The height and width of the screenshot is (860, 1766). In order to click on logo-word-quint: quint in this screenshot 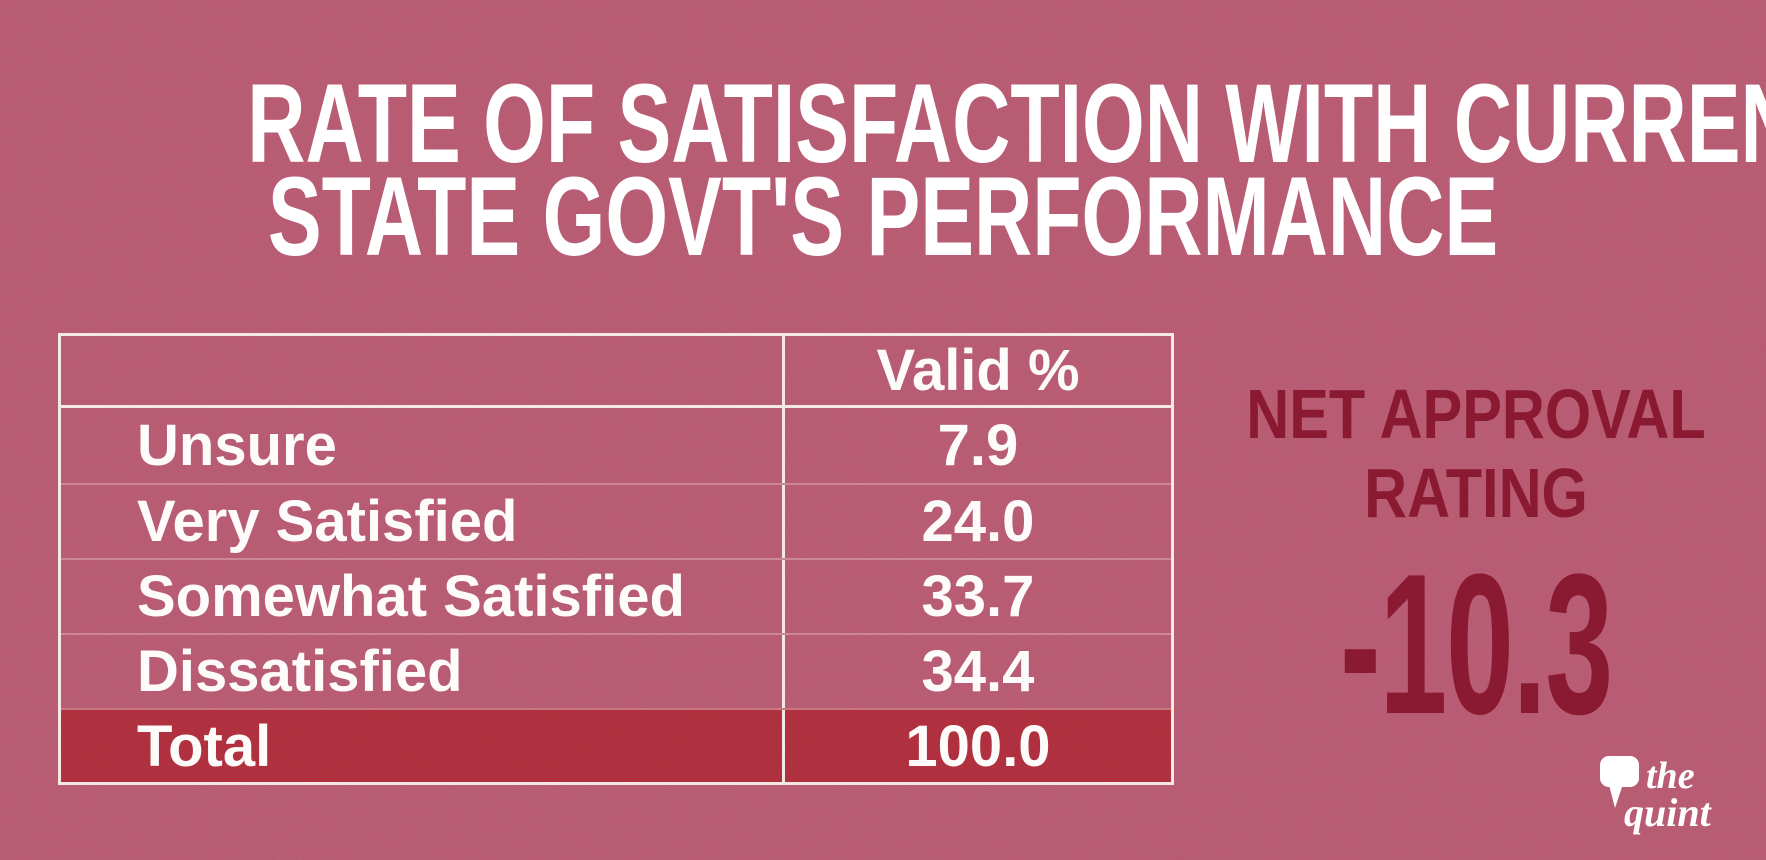, I will do `click(1667, 812)`.